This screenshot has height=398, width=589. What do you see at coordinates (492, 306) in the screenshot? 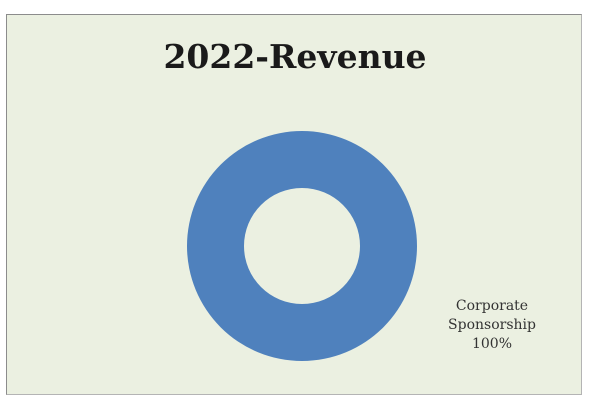
I see `data-label-category-line1: Corporate` at bounding box center [492, 306].